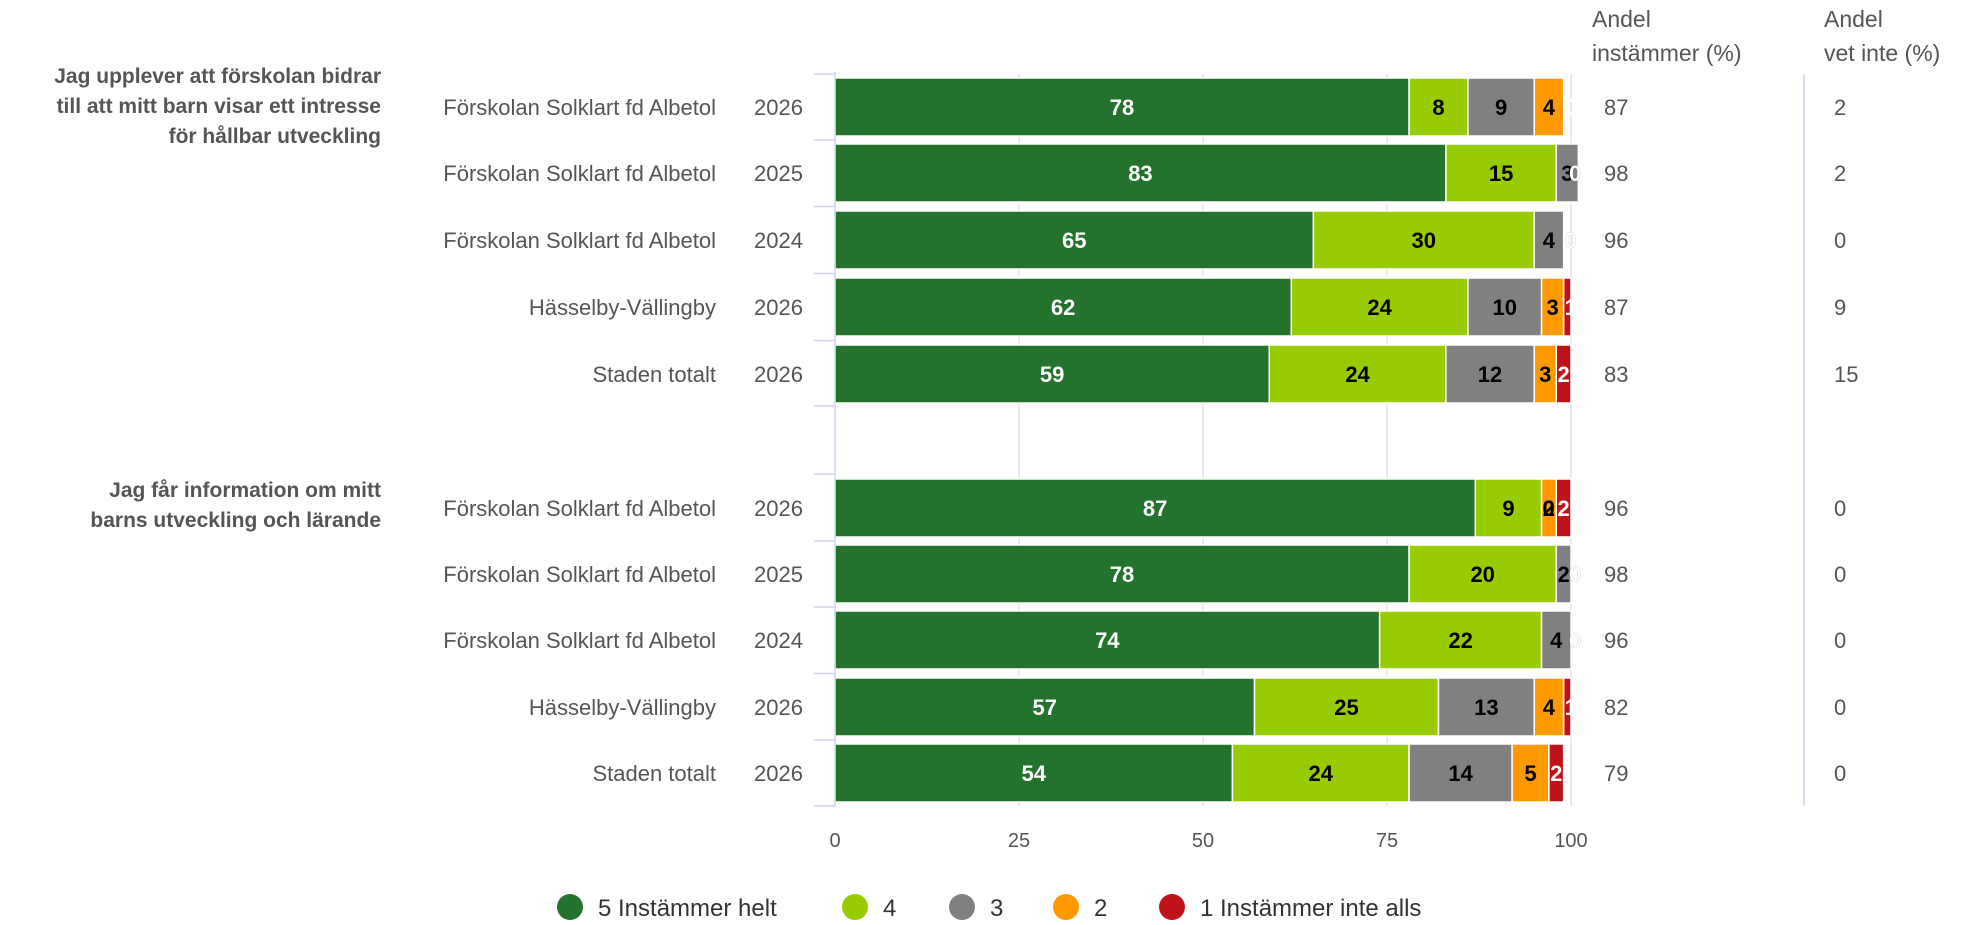 The width and height of the screenshot is (1967, 925). I want to click on bar-value-label: 24, so click(1357, 374).